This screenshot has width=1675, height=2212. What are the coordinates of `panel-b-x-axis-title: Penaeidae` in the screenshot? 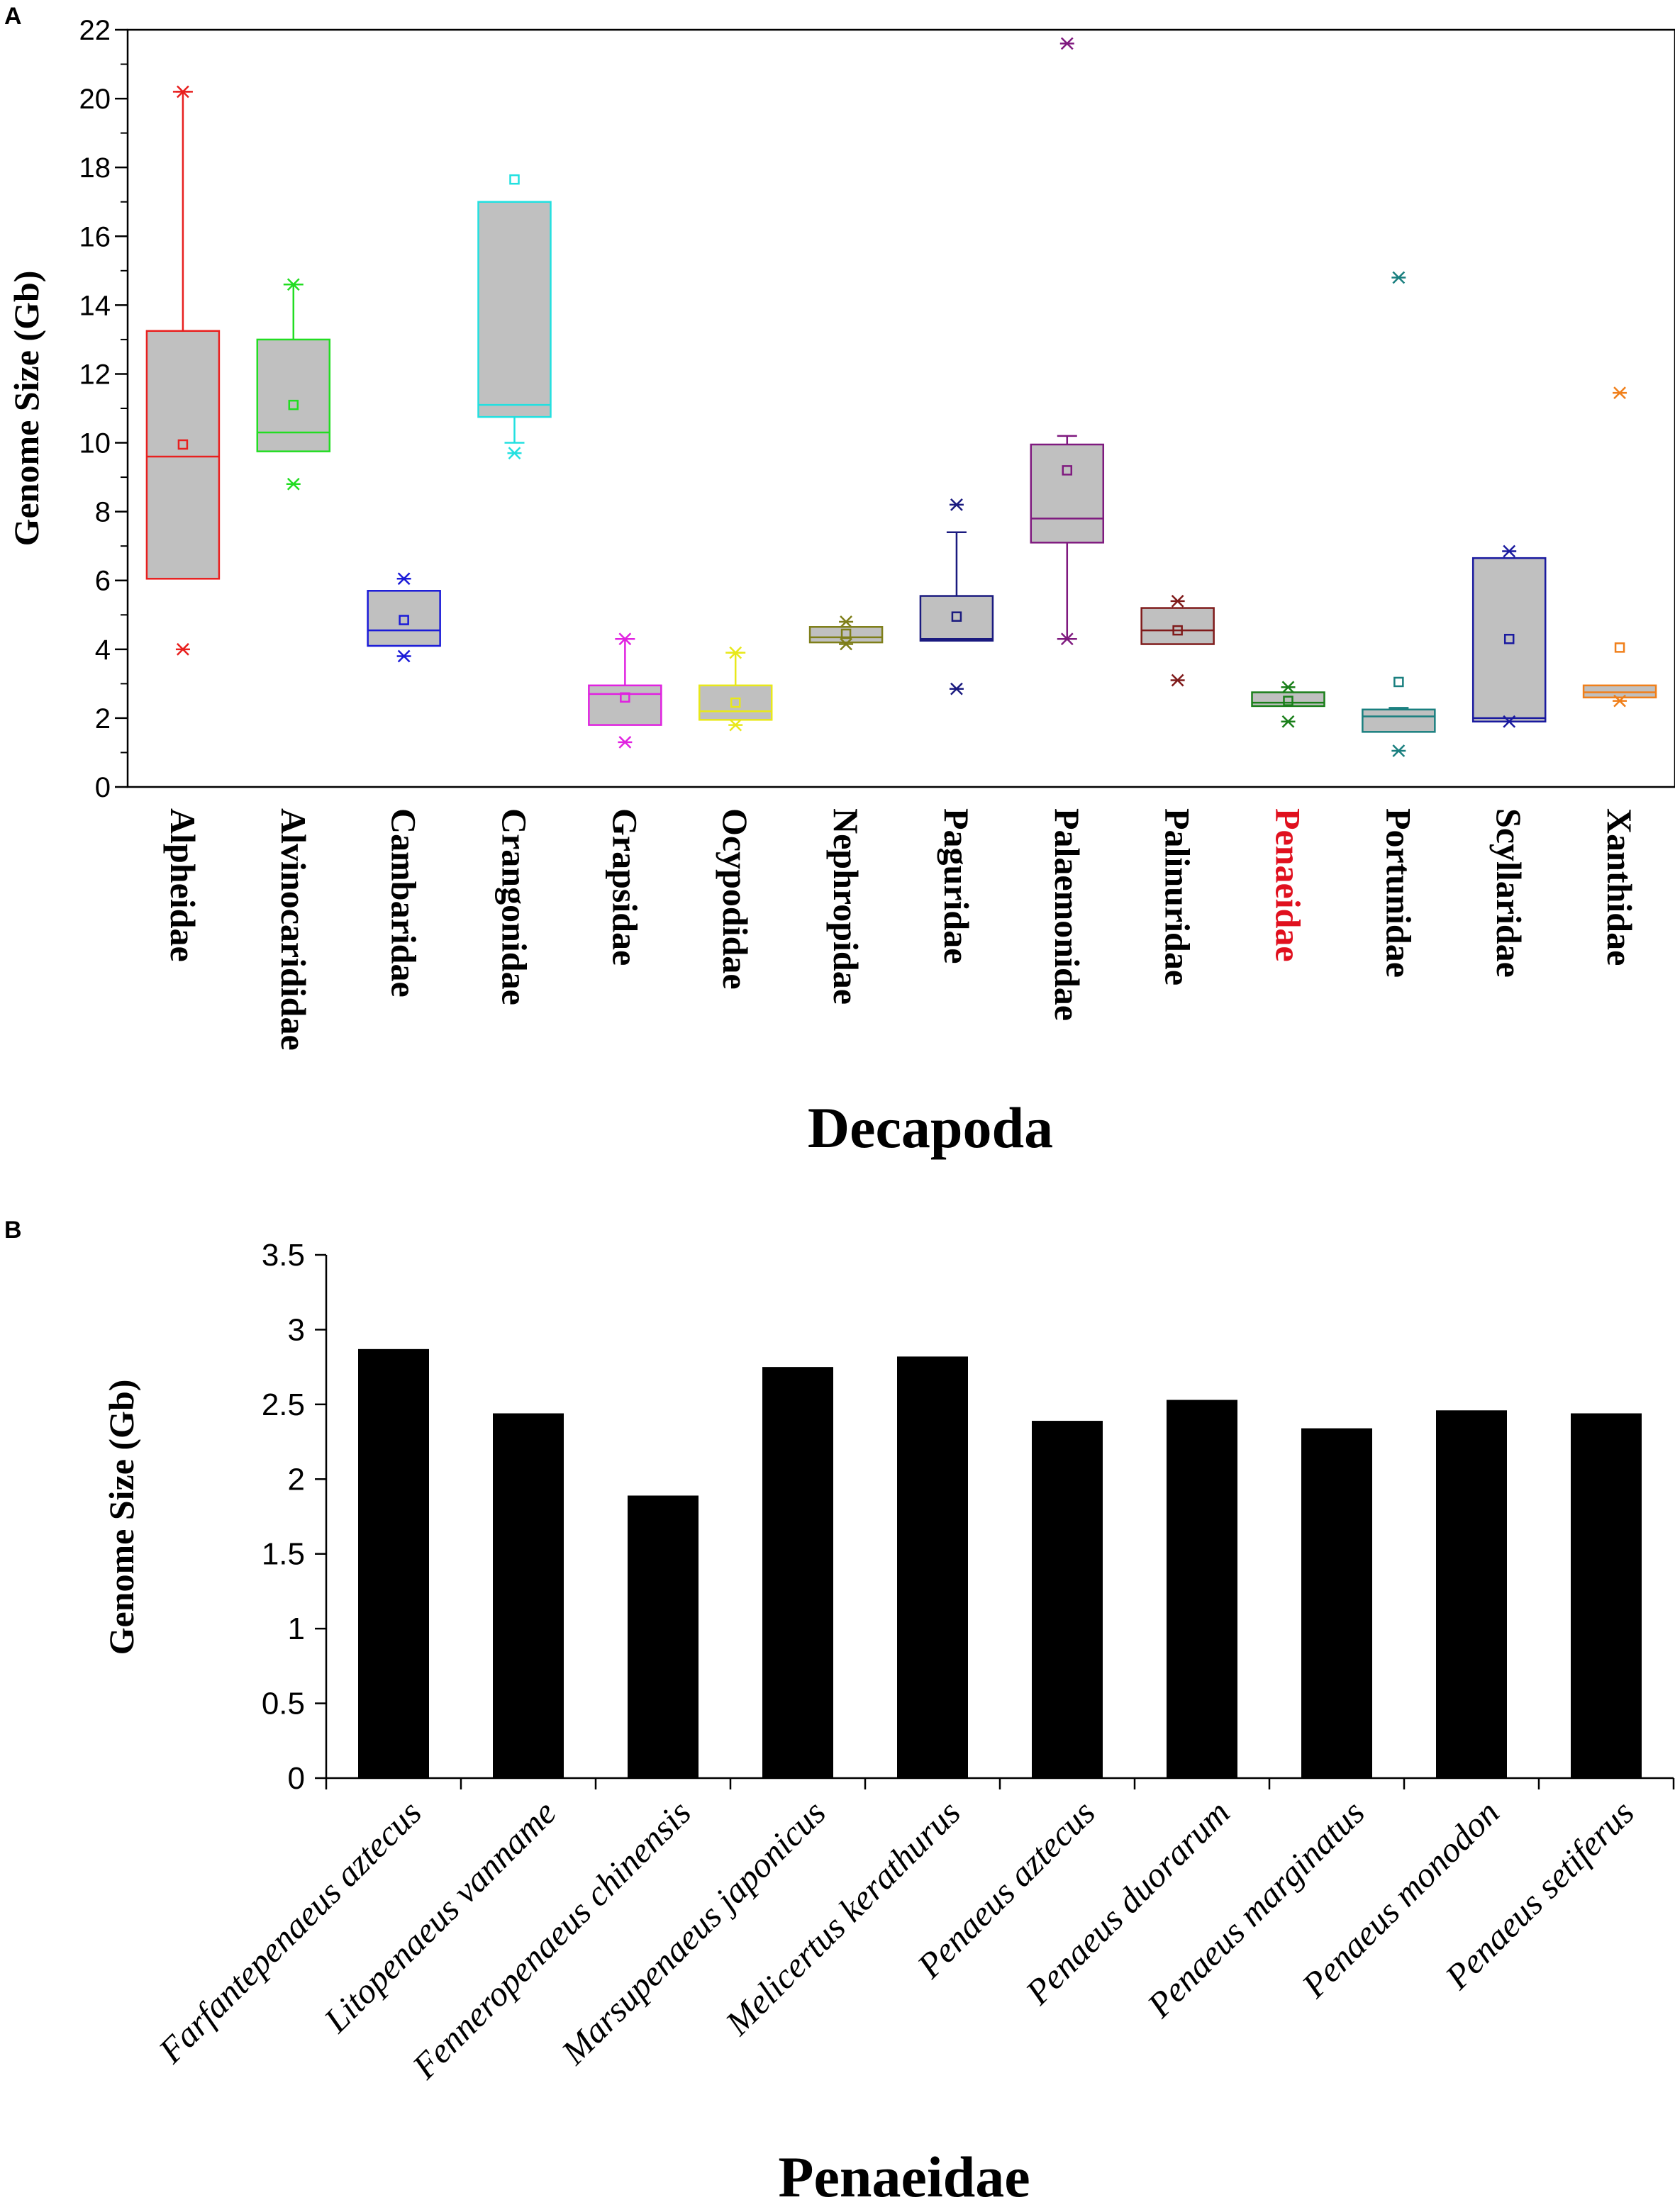 It's located at (904, 2177).